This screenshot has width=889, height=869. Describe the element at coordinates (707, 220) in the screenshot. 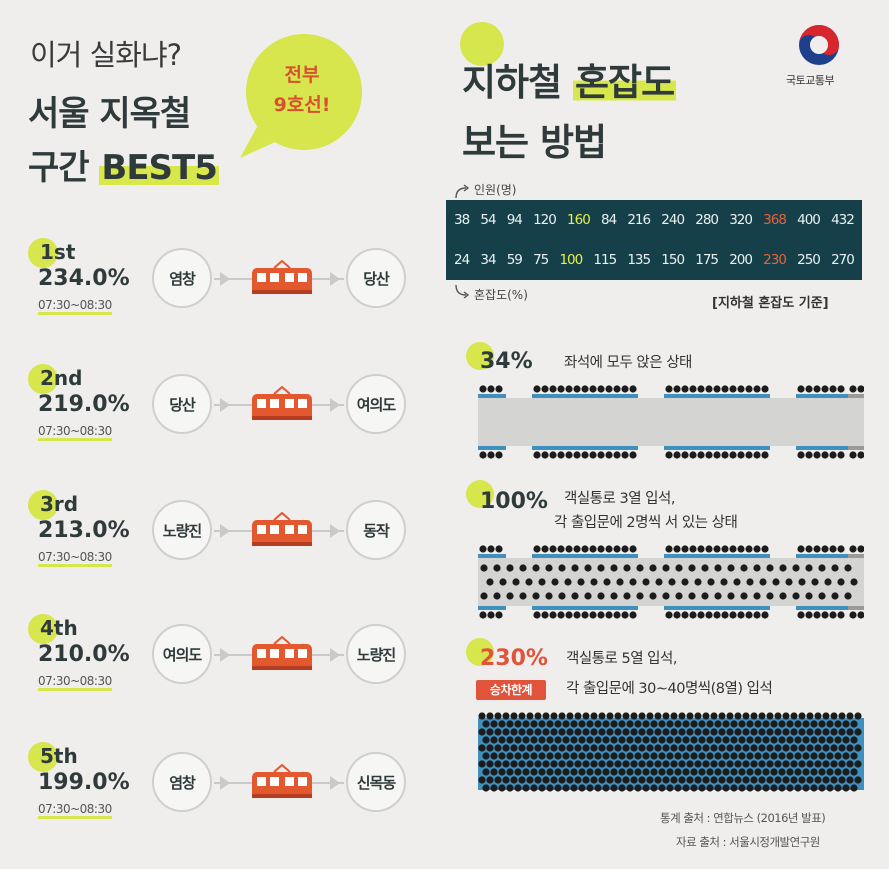

I see `people-value: 280` at that location.